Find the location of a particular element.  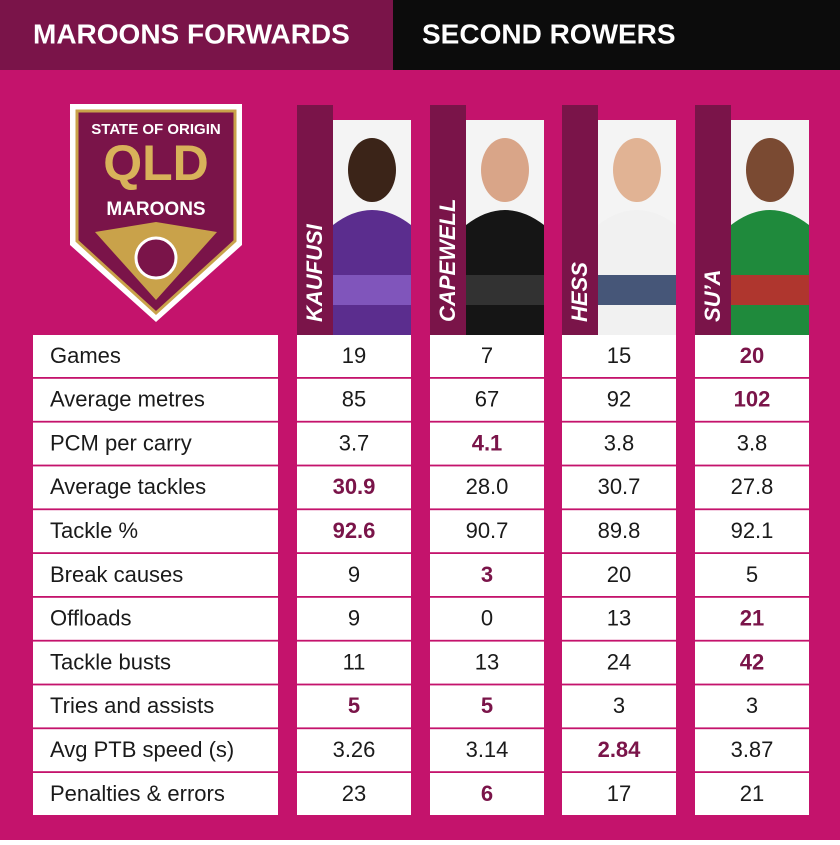

player-name: HESS is located at coordinates (579, 292).